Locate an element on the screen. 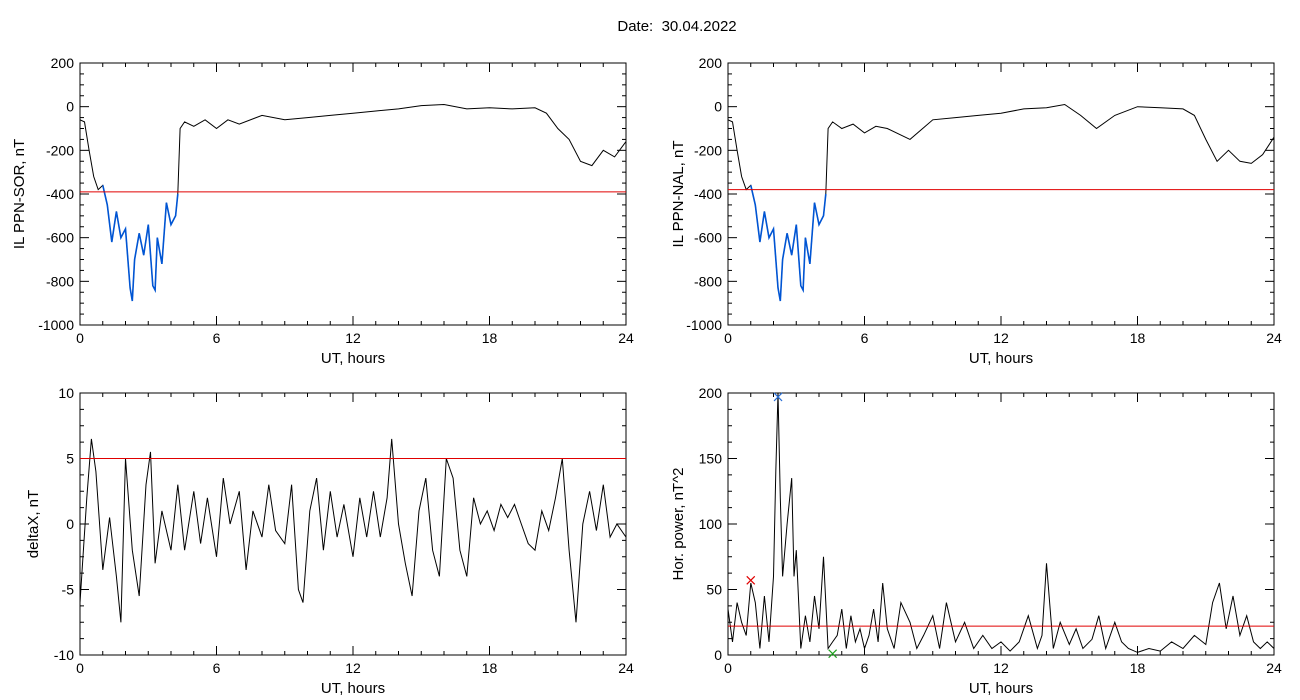  y-tick-label: 100 is located at coordinates (711, 524).